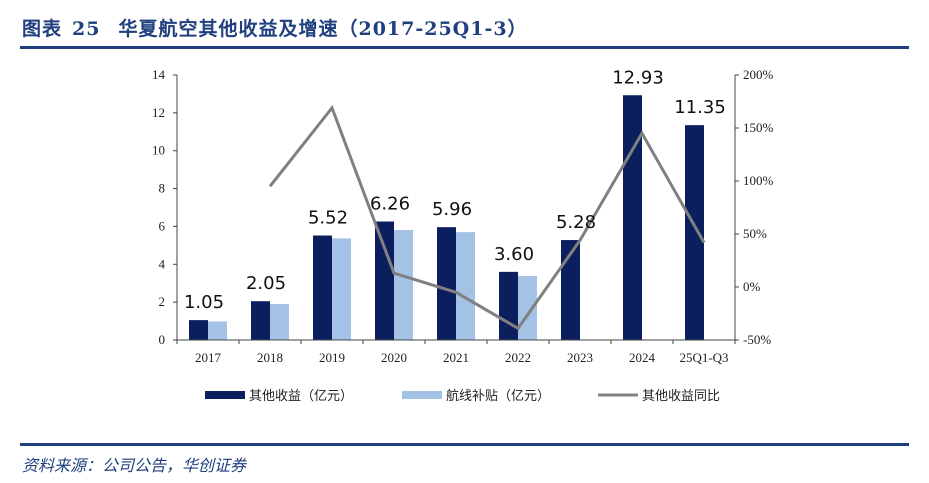 Image resolution: width=929 pixels, height=483 pixels. I want to click on data-label-other-income: 5.28, so click(576, 222).